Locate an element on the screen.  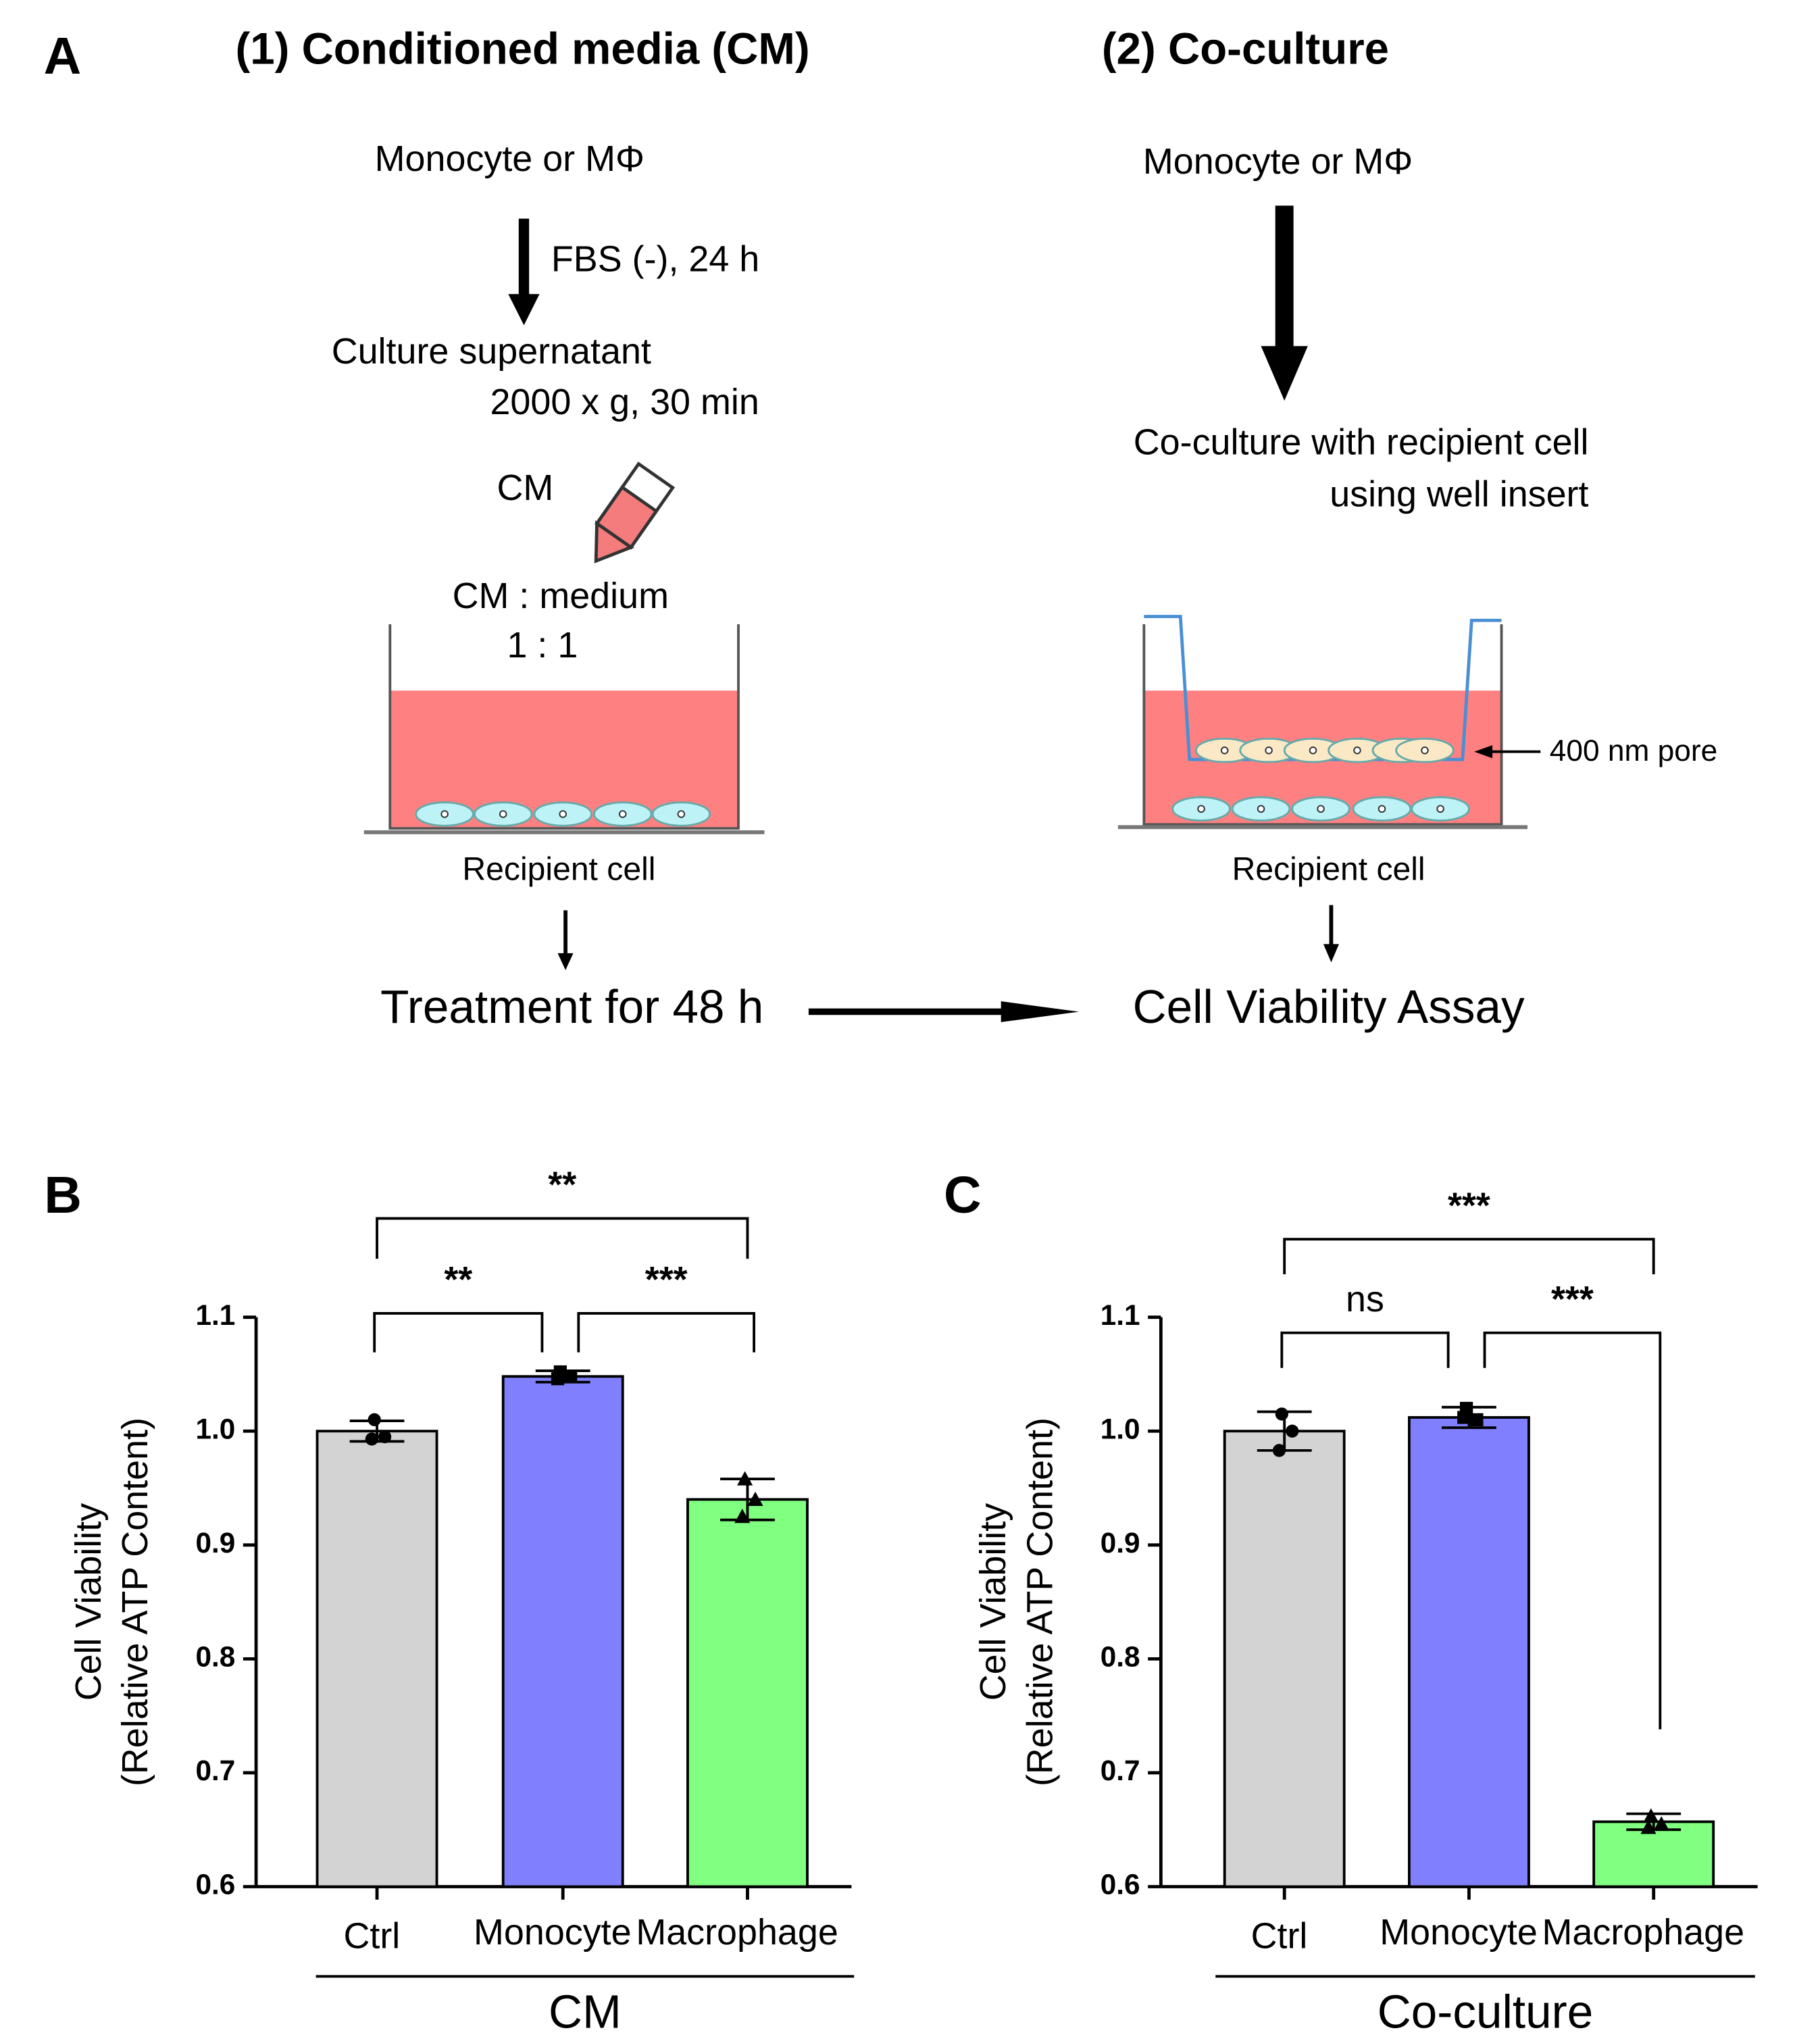
label: 400 nm pore is located at coordinates (1633, 750).